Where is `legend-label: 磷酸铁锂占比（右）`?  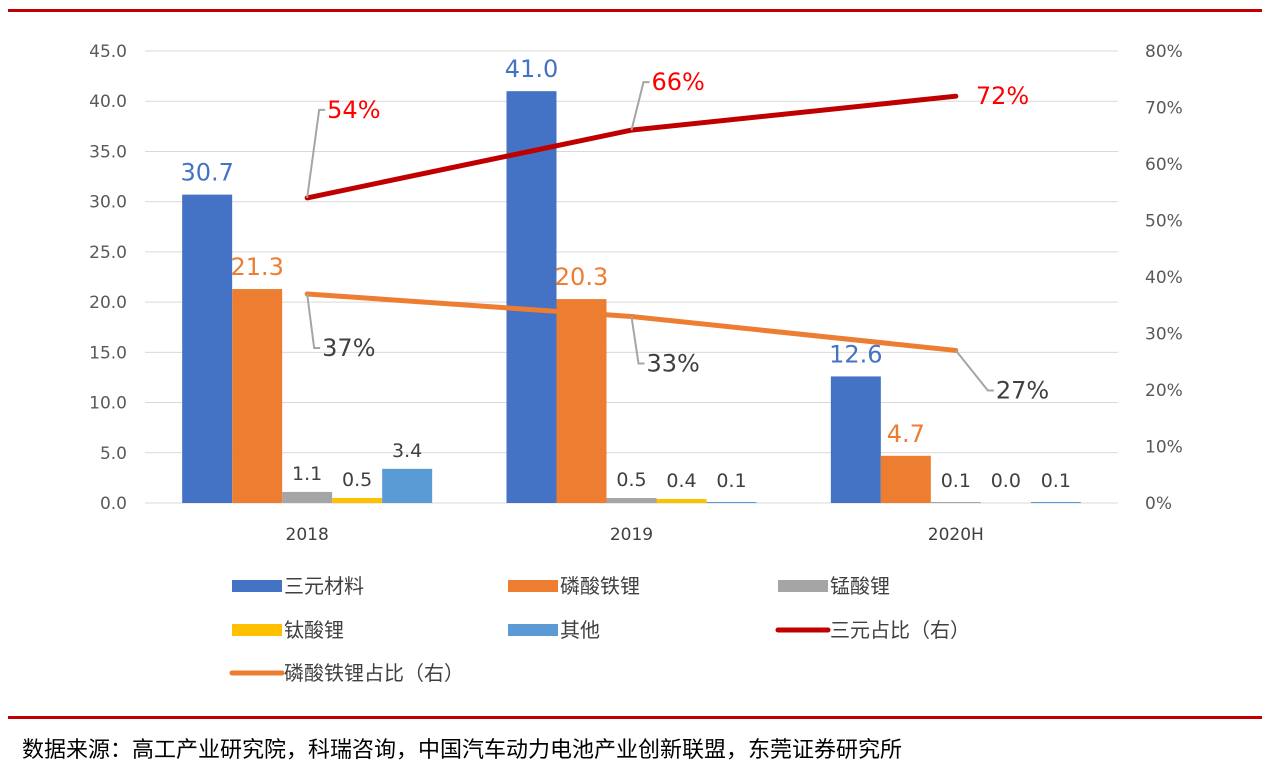
legend-label: 磷酸铁锂占比（右） is located at coordinates (374, 673).